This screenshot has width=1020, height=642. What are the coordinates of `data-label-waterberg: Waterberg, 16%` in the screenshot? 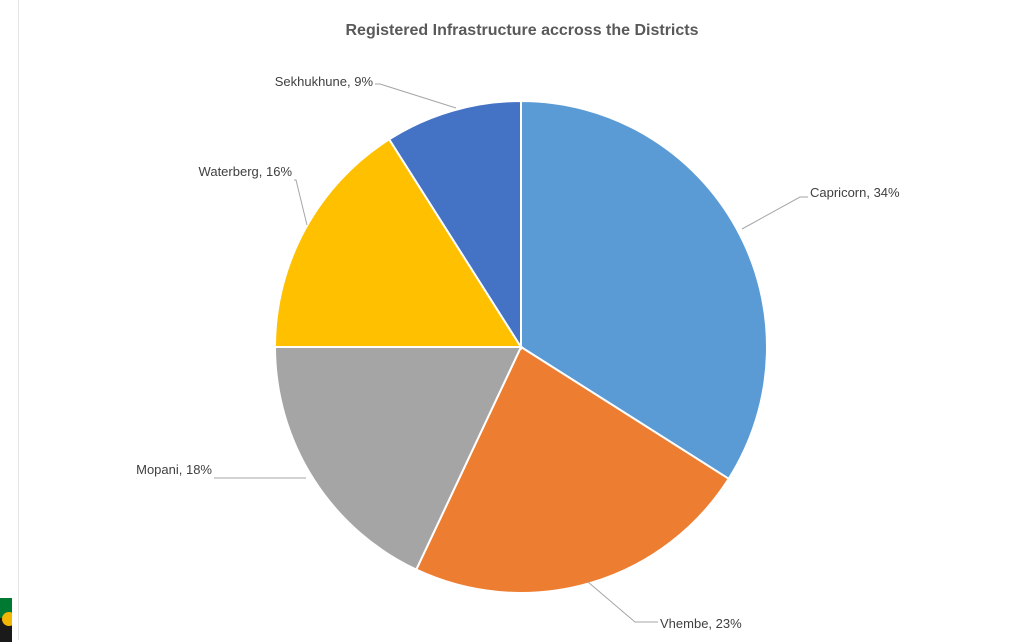 It's located at (246, 171).